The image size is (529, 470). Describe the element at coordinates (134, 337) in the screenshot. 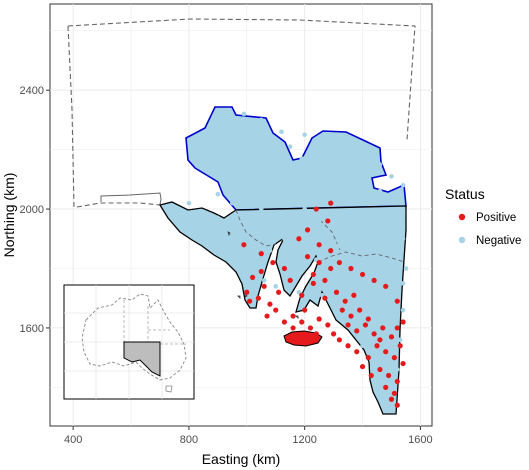

I see `australia-outline` at that location.